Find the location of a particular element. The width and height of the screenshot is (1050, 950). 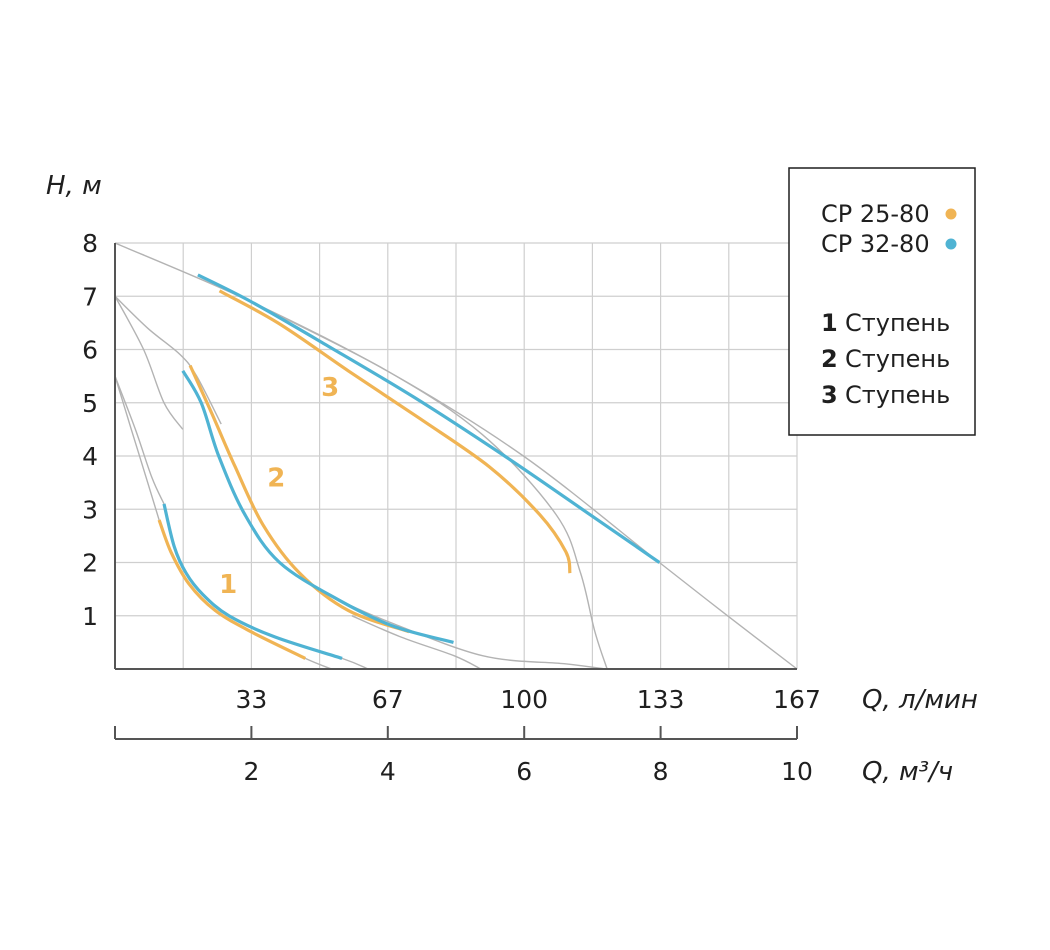

stage-label: 2 is located at coordinates (276, 478).